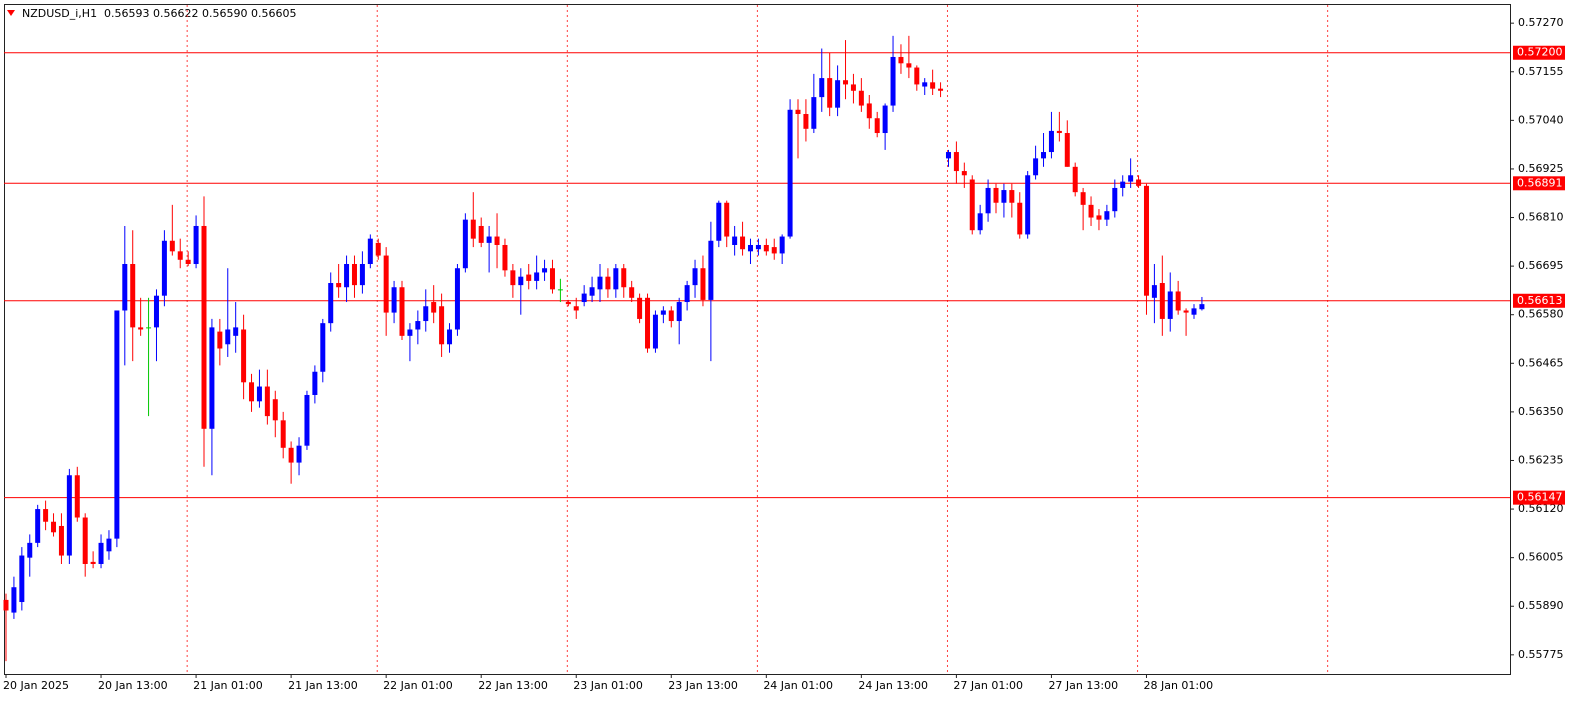 The height and width of the screenshot is (708, 1586). What do you see at coordinates (1541, 459) in the screenshot?
I see `y-tick-label: 0.56235` at bounding box center [1541, 459].